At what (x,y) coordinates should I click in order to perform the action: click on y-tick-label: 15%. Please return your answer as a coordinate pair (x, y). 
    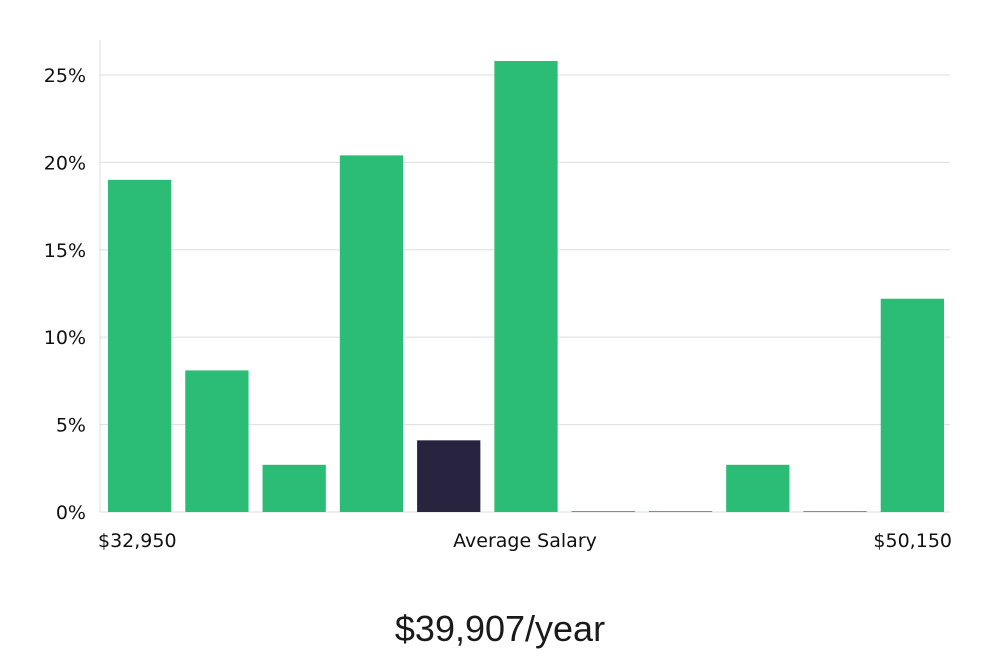
    Looking at the image, I should click on (65, 251).